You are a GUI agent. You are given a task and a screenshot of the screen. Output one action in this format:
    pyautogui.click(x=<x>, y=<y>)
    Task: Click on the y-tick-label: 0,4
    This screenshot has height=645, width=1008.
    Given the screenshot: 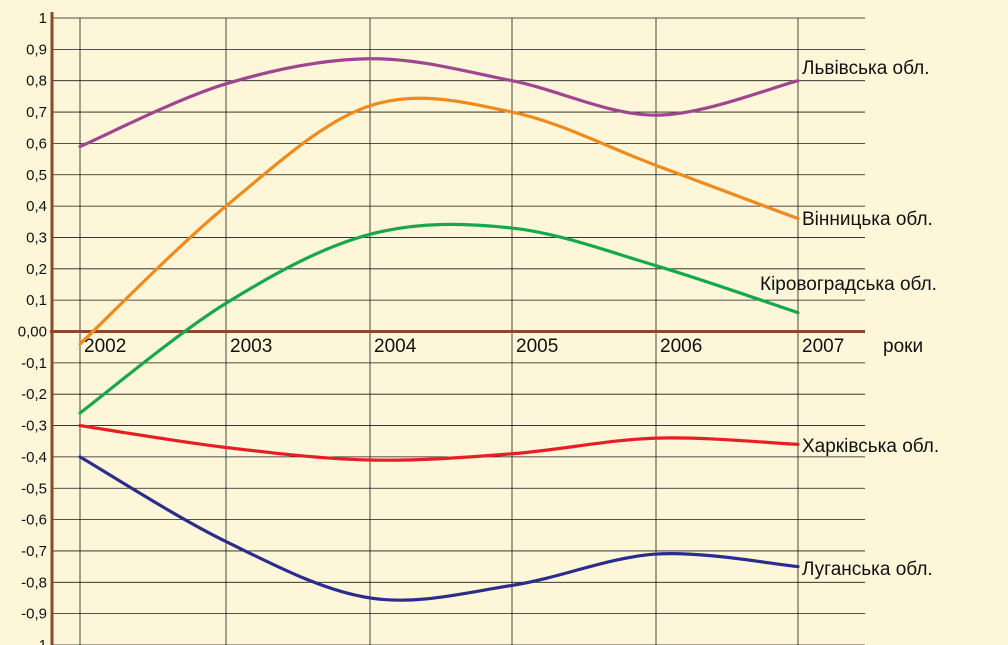 What is the action you would take?
    pyautogui.click(x=36, y=206)
    